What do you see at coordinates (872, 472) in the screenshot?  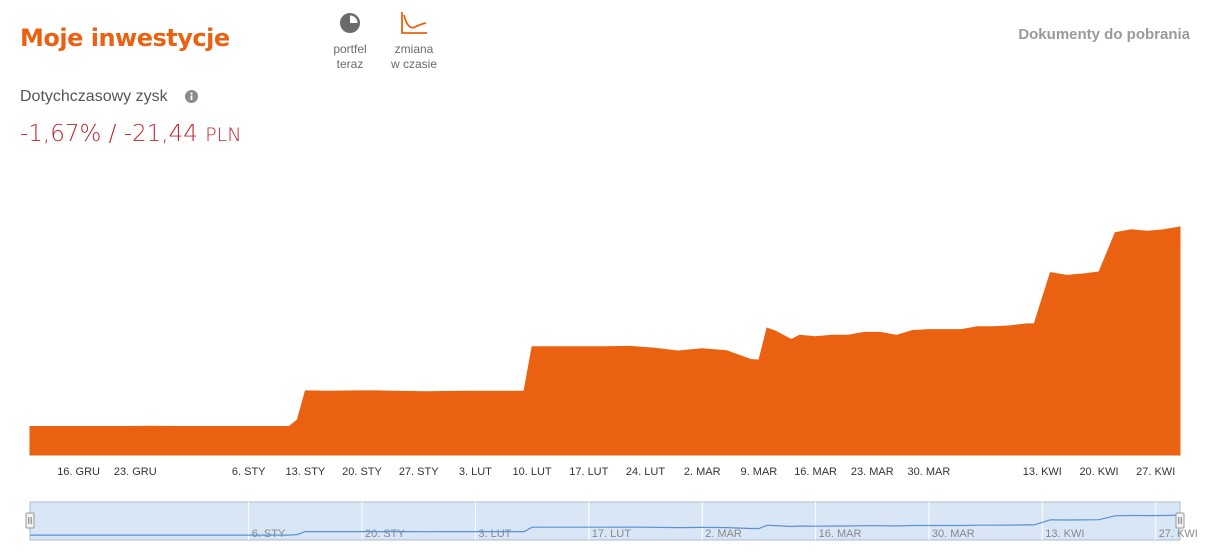 I see `x-tick-label: 23. MAR` at bounding box center [872, 472].